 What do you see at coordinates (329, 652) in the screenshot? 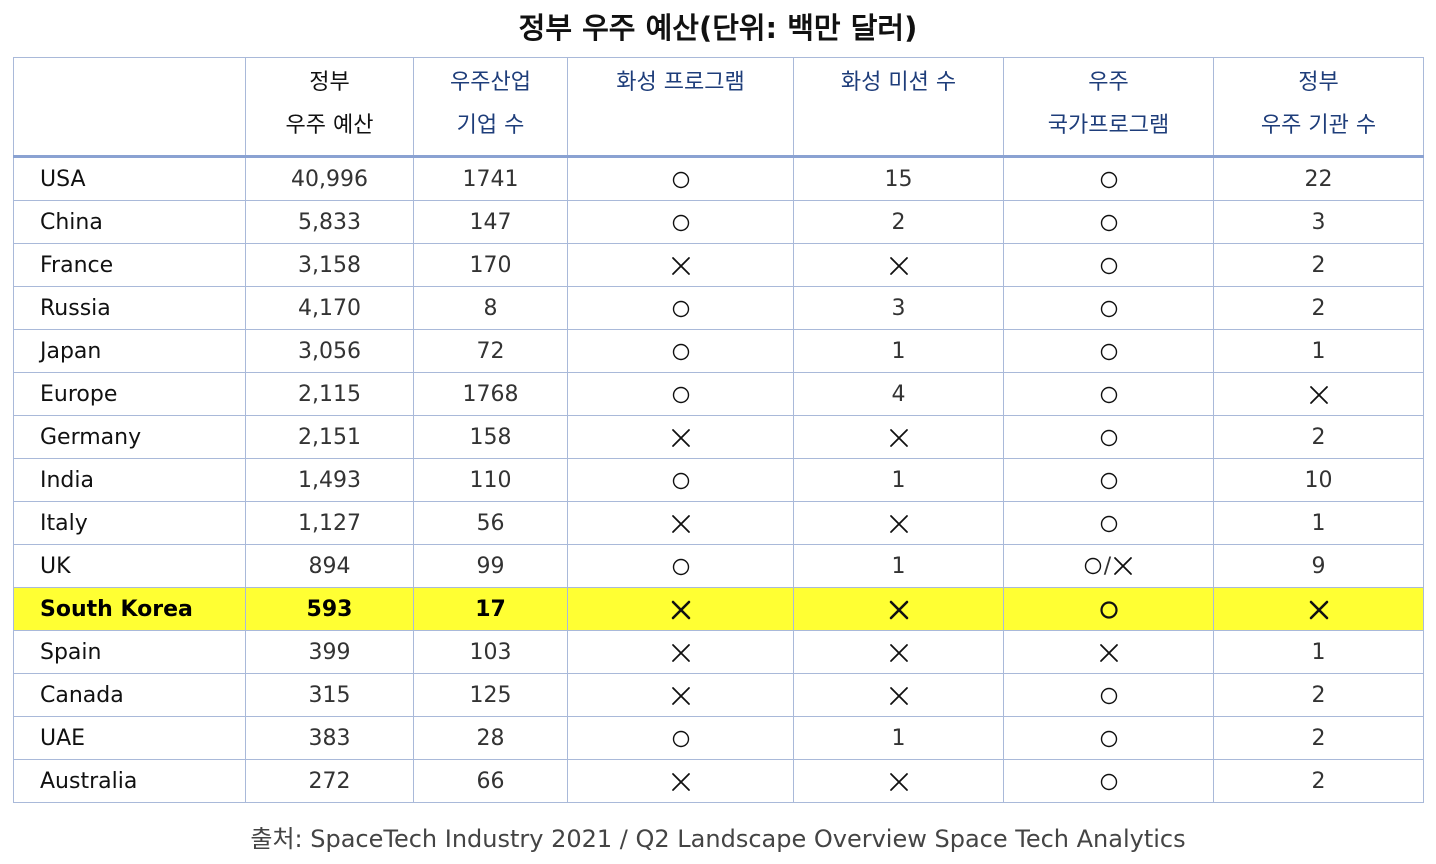
I see `budget-cell: 399` at bounding box center [329, 652].